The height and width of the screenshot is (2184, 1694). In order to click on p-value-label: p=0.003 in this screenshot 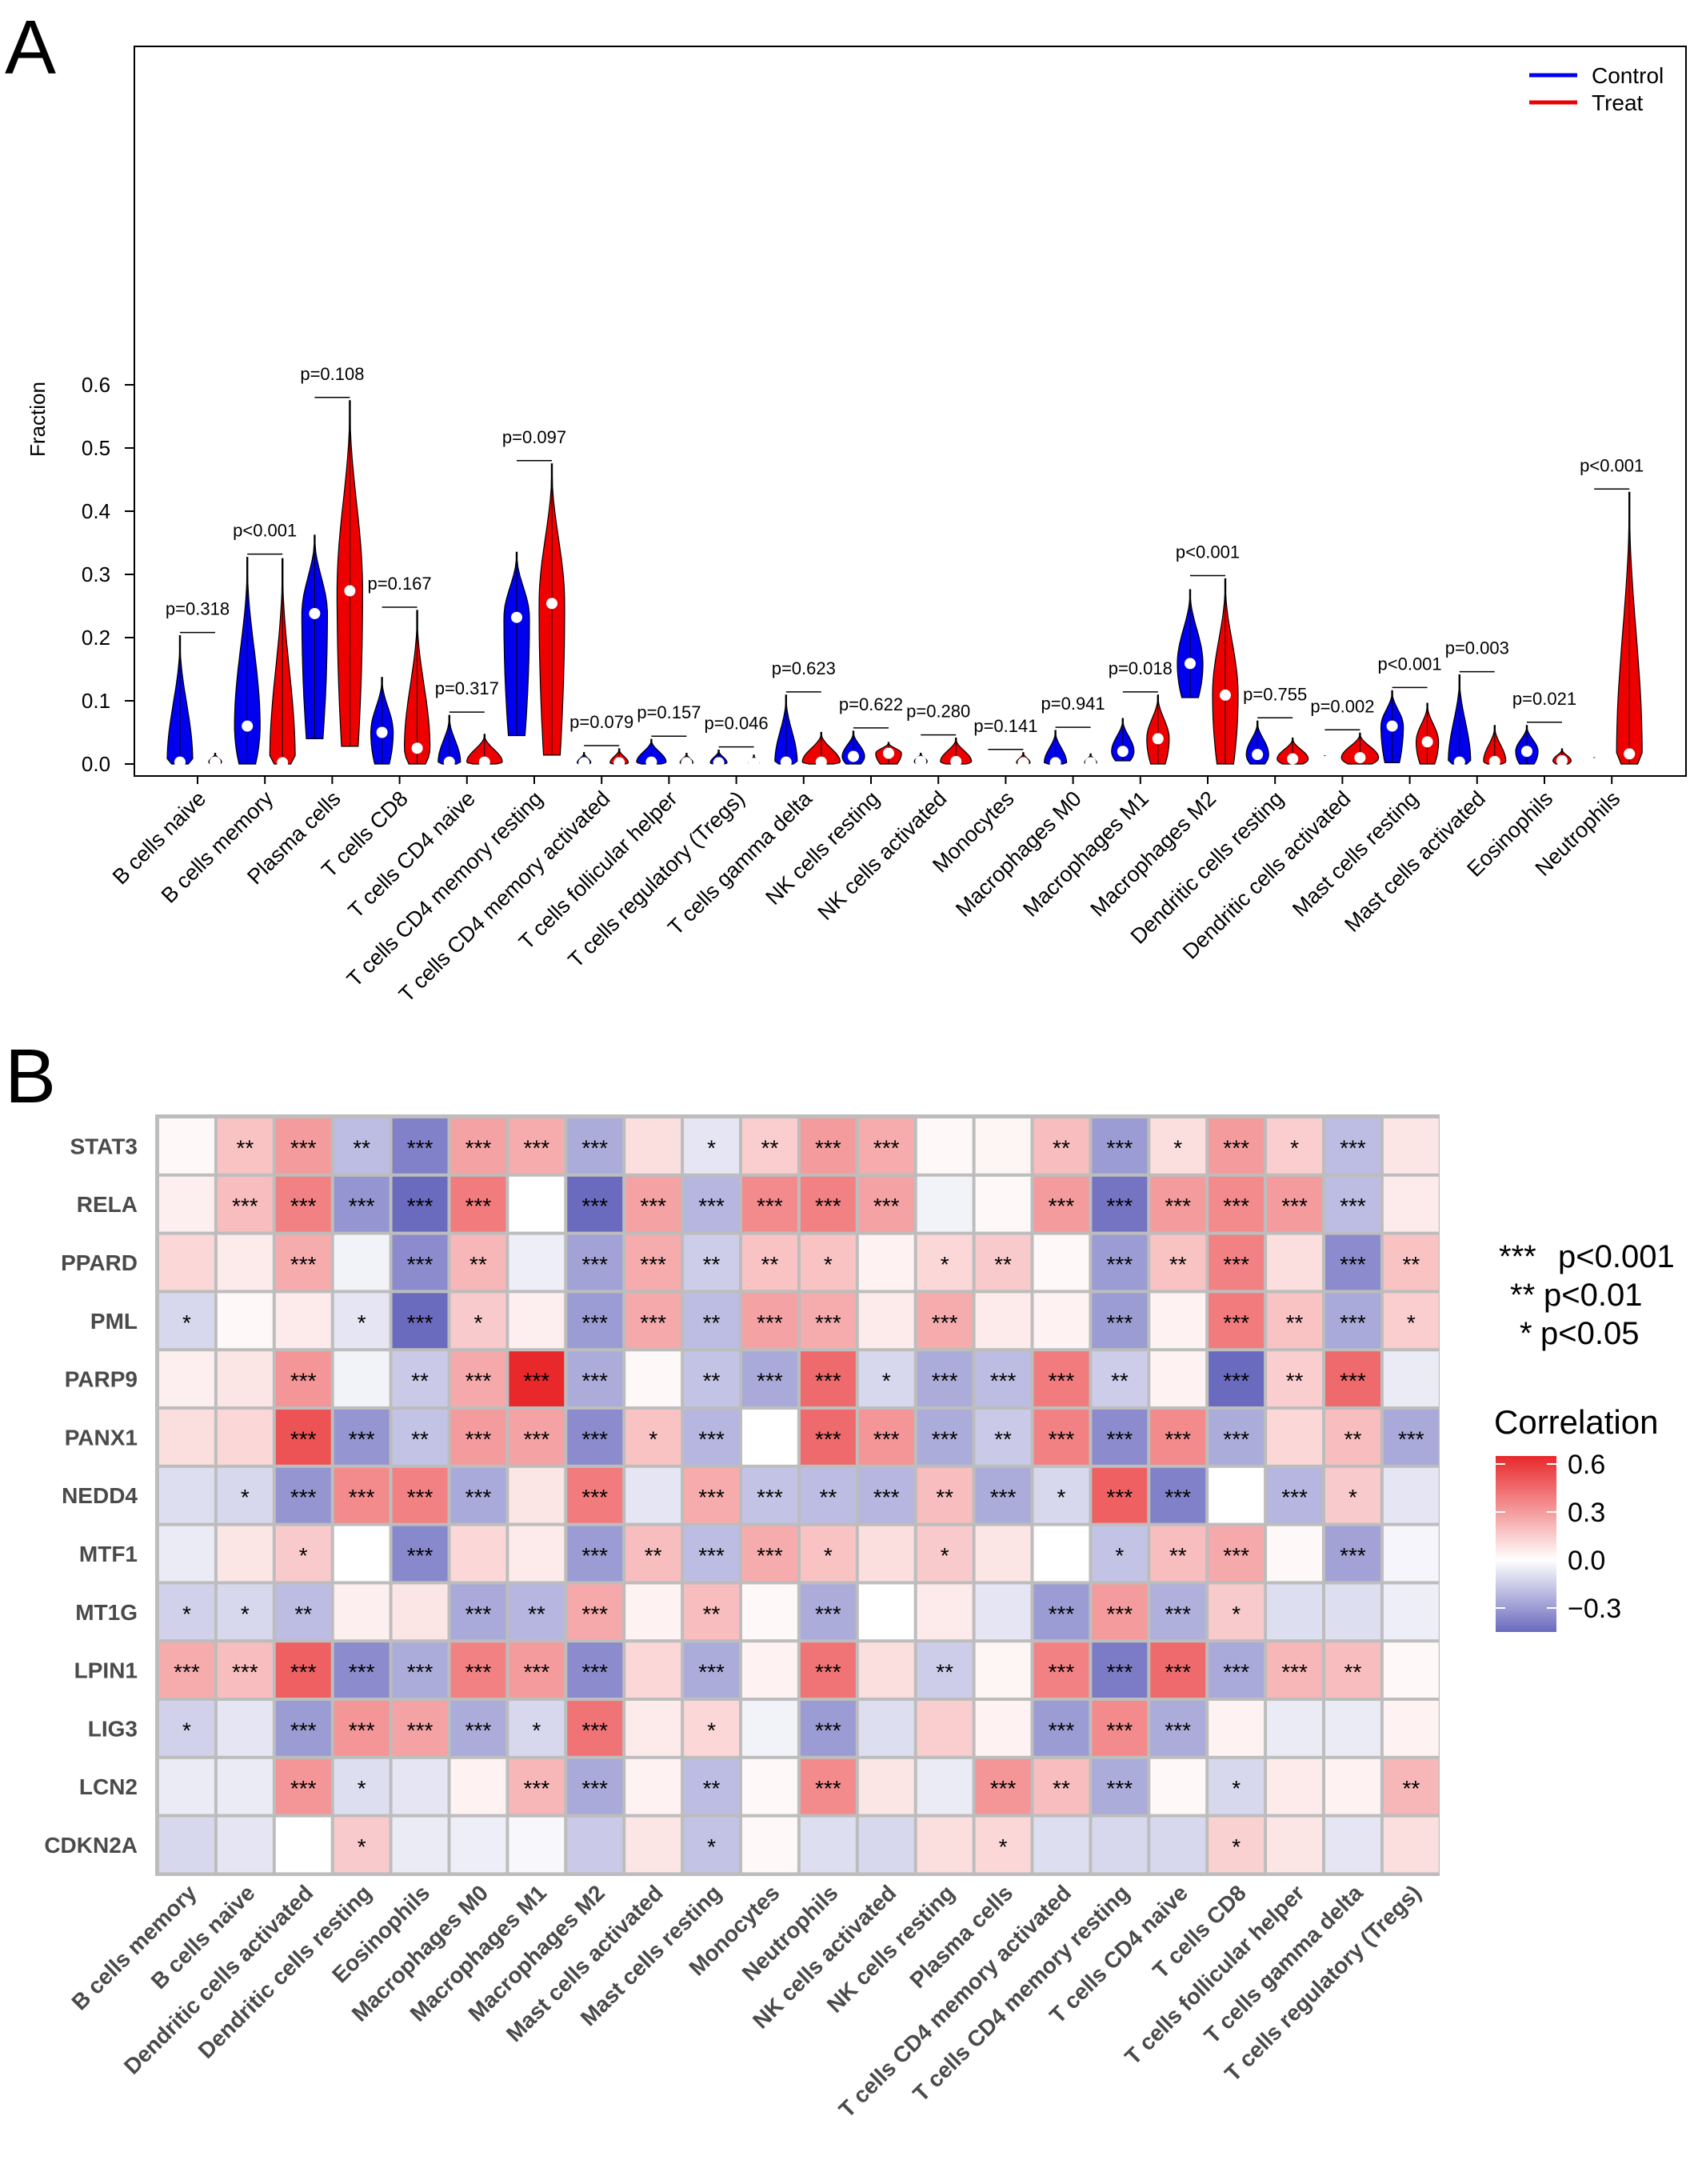, I will do `click(1477, 648)`.